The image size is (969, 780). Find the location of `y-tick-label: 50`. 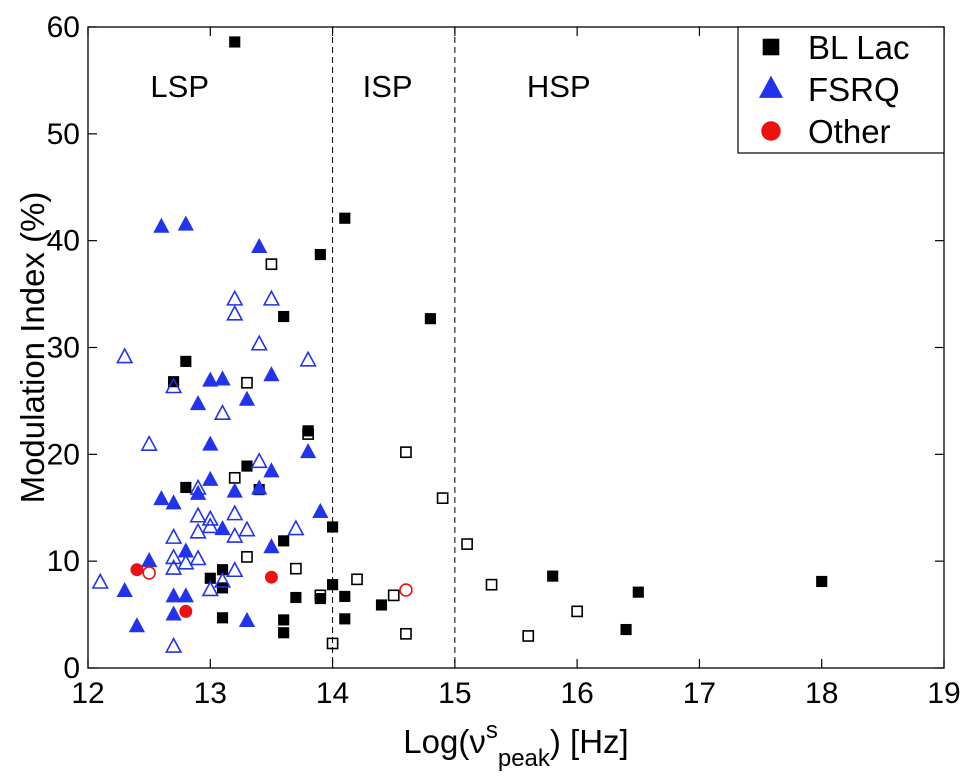

y-tick-label: 50 is located at coordinates (63, 134).